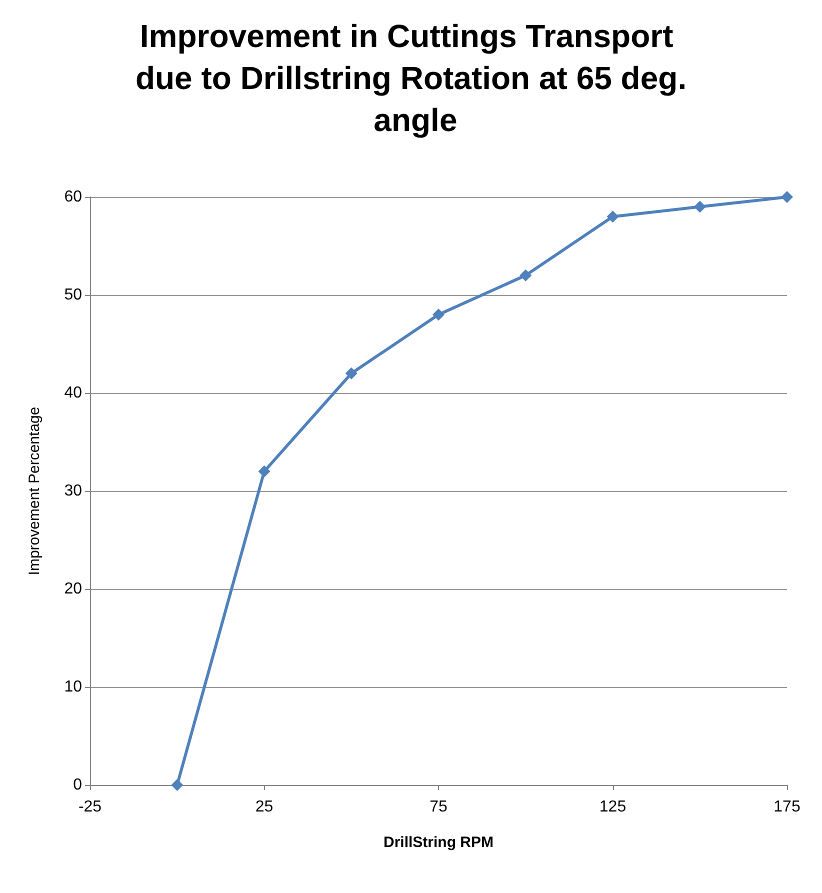 Image resolution: width=822 pixels, height=893 pixels. What do you see at coordinates (439, 807) in the screenshot?
I see `x-tick-label: 75` at bounding box center [439, 807].